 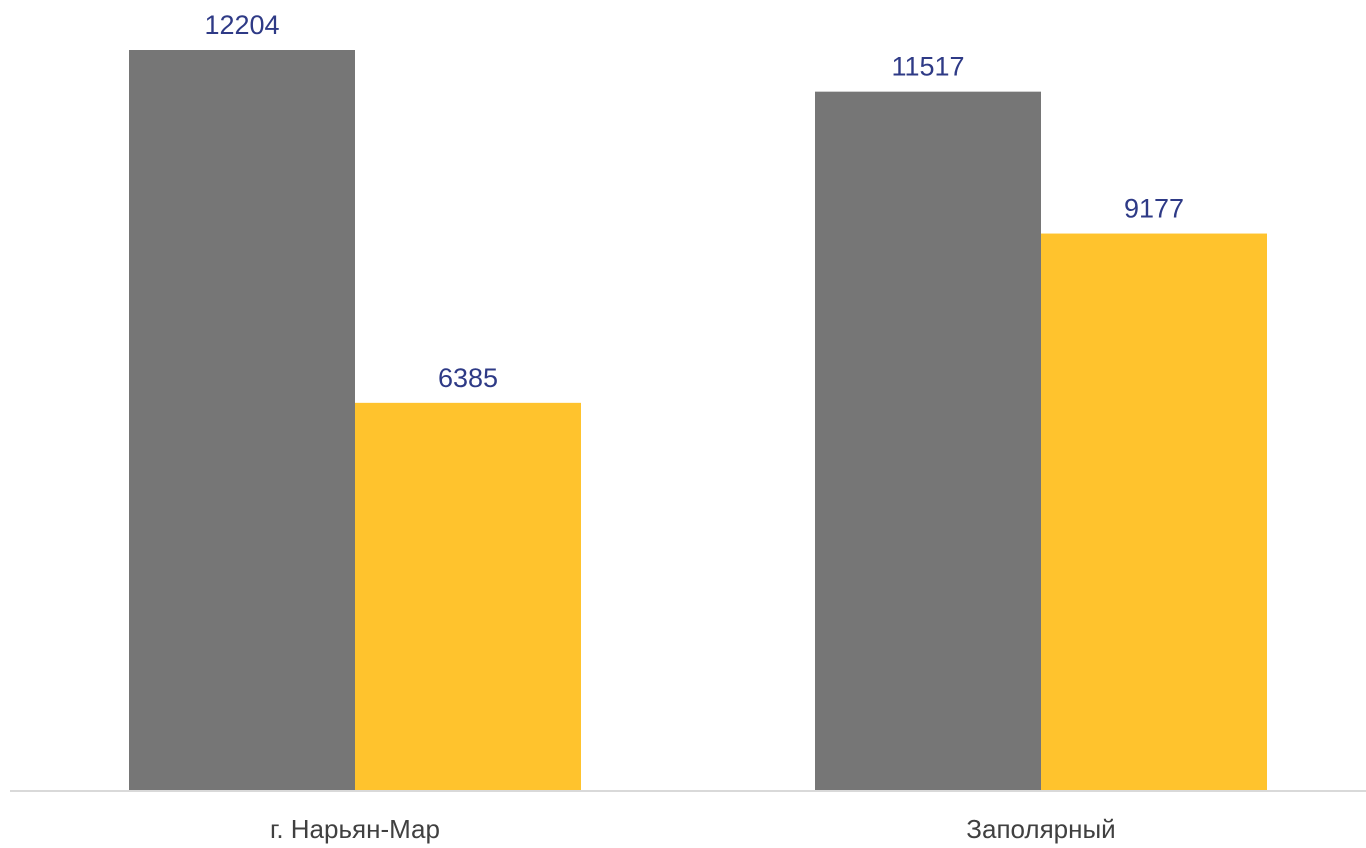 What do you see at coordinates (693, 829) in the screenshot?
I see `category-labels-layer: г. Нарьян-Мар Заполярный` at bounding box center [693, 829].